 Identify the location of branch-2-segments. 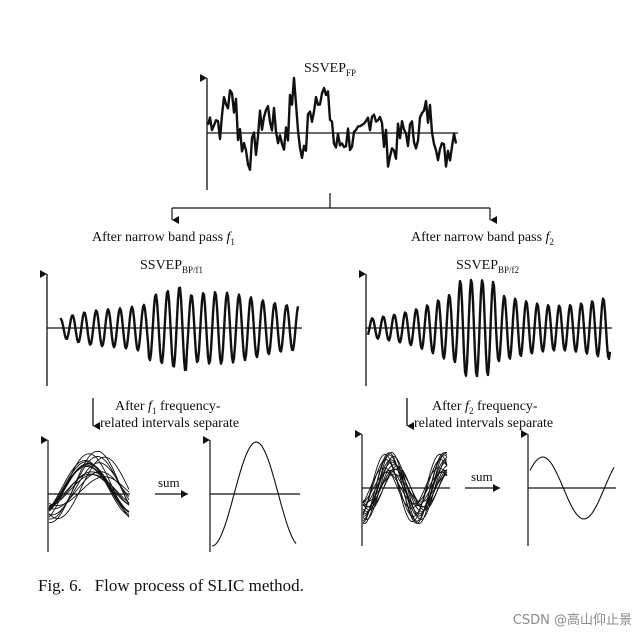
(405, 488).